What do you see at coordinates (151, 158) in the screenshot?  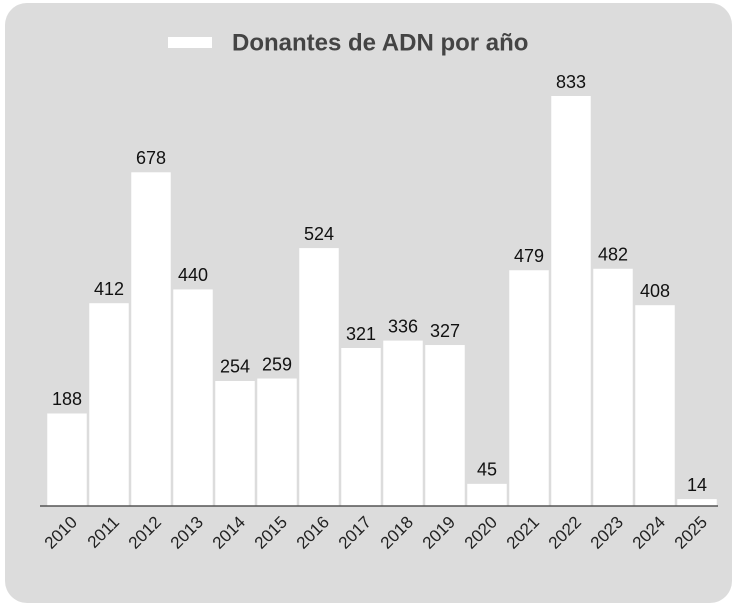 I see `data-label: 678` at bounding box center [151, 158].